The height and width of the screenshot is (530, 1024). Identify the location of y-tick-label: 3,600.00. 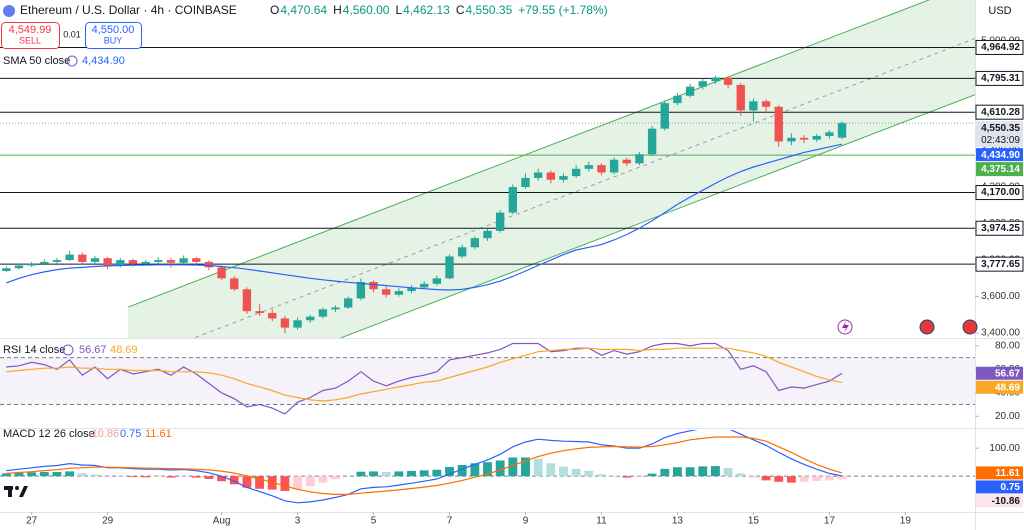
(1000, 296).